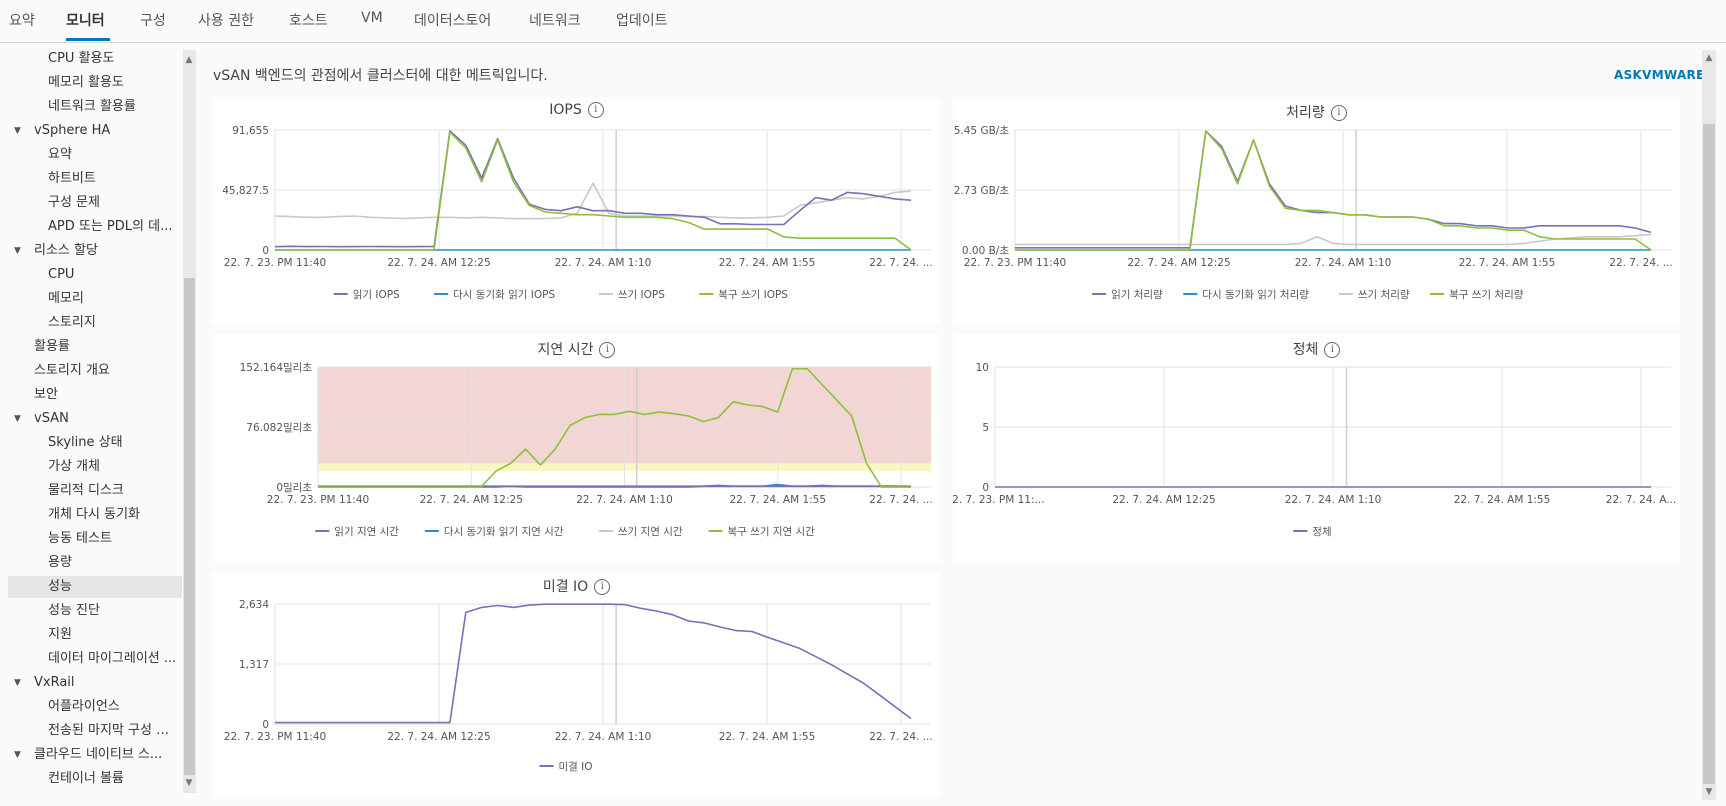 Image resolution: width=1726 pixels, height=806 pixels. Describe the element at coordinates (1486, 295) in the screenshot. I see `legend-item: 복구 쓰기 처리량` at that location.